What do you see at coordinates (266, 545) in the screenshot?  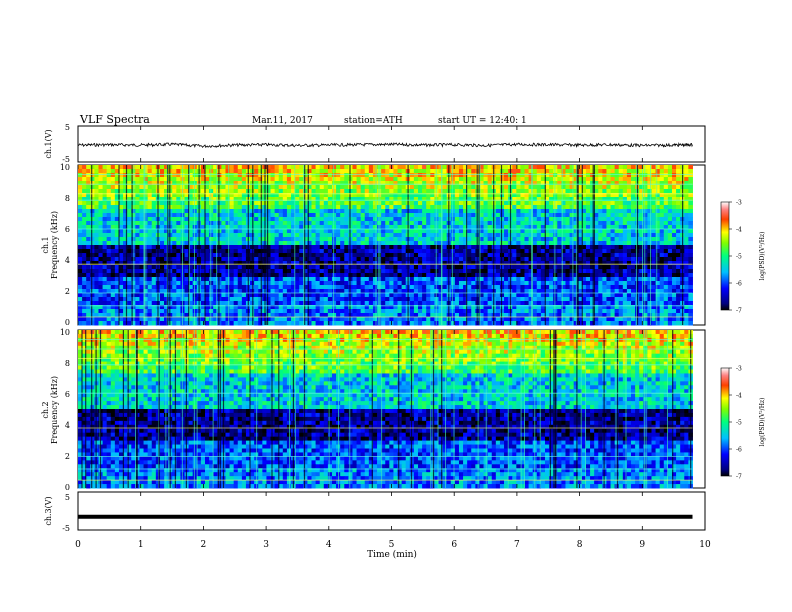 I see `x-tick-label: 3` at bounding box center [266, 545].